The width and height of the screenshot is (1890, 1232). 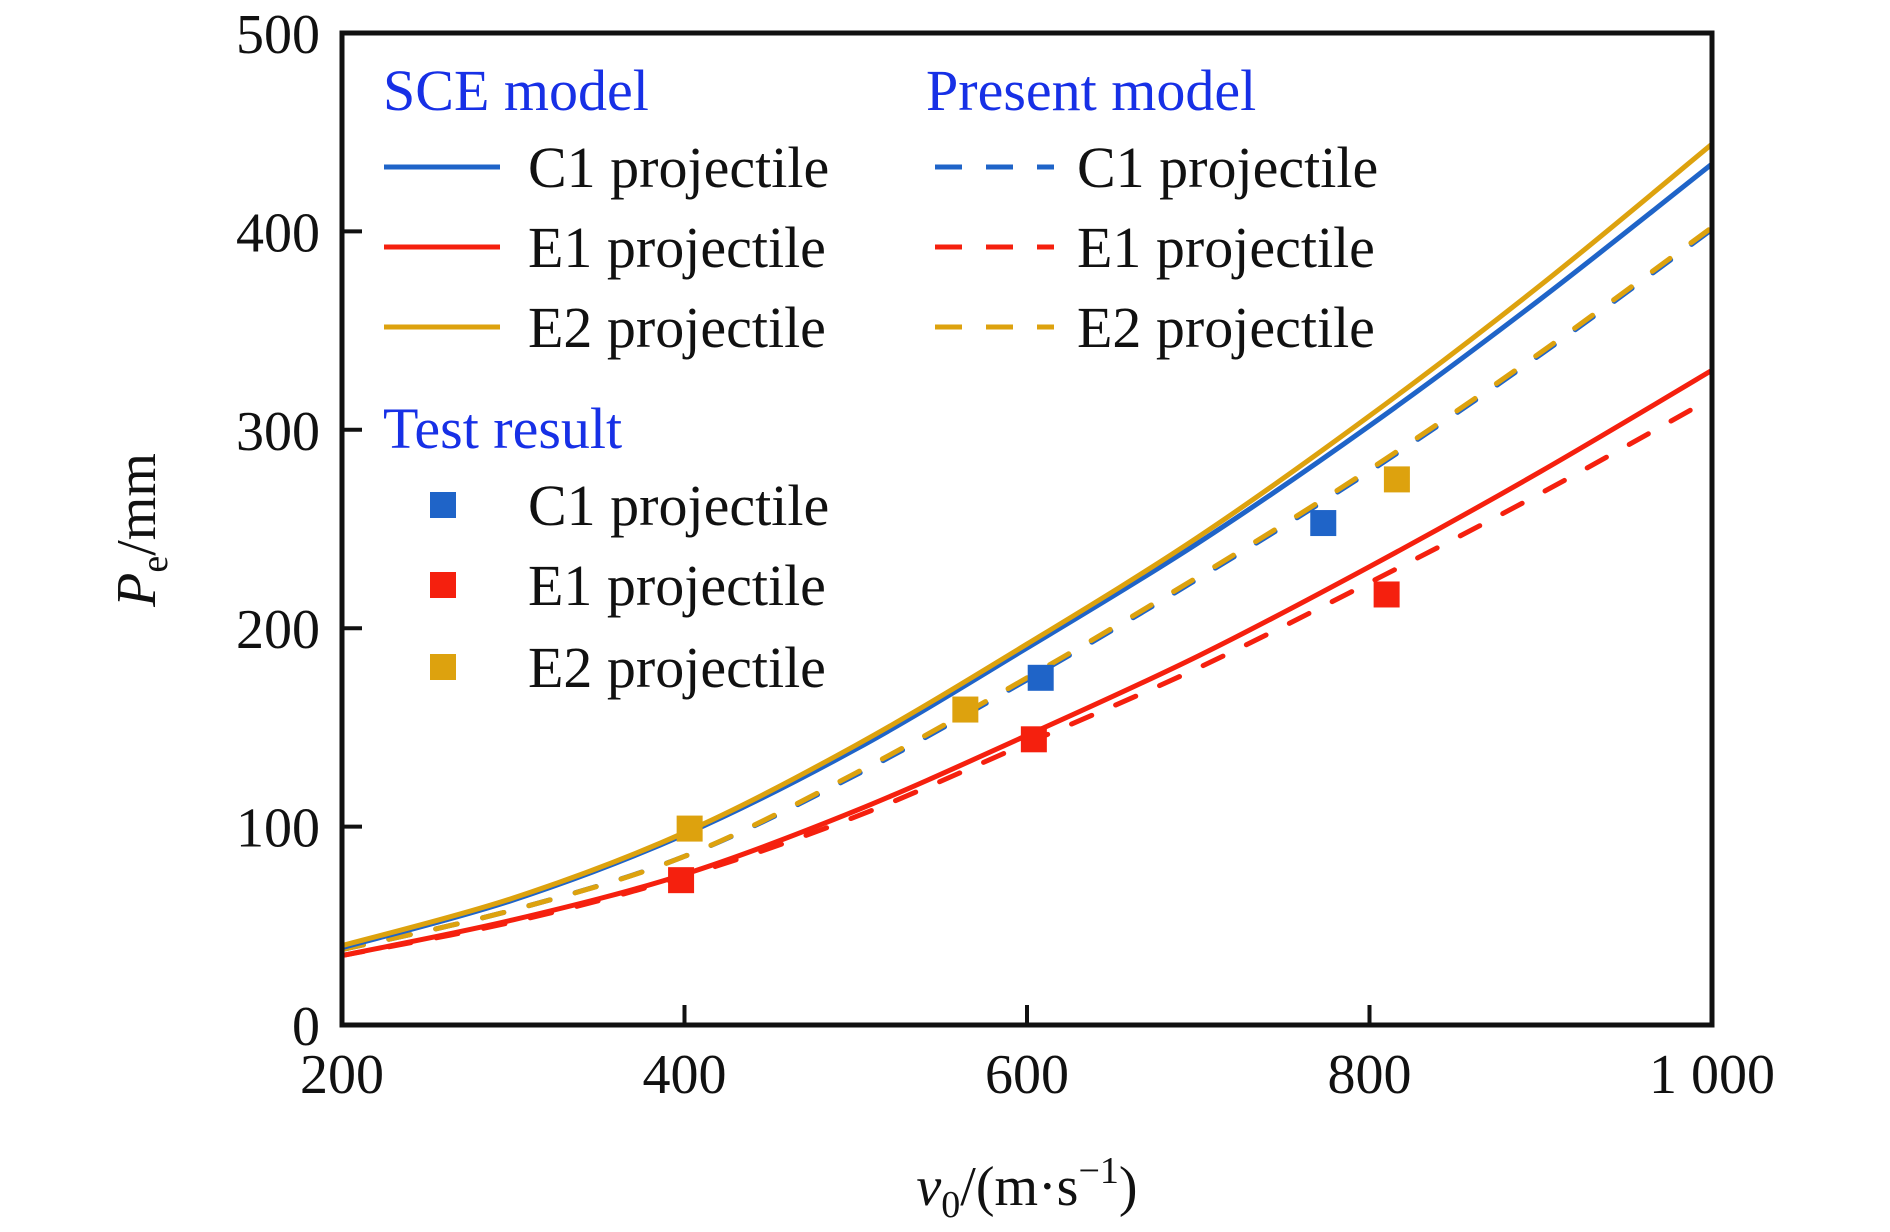 What do you see at coordinates (278, 432) in the screenshot?
I see `y-tick-label: 300` at bounding box center [278, 432].